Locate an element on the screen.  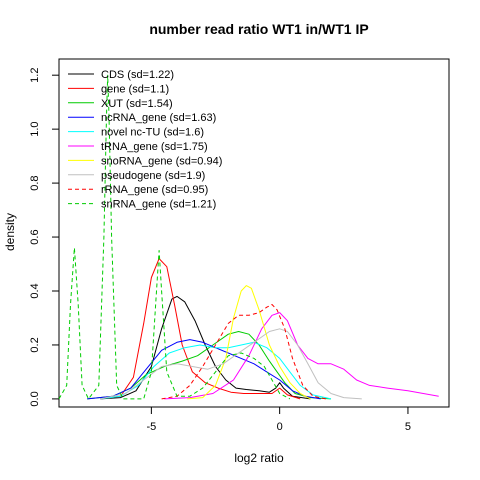
y-tick-label: 0.0 is located at coordinates (35, 398).